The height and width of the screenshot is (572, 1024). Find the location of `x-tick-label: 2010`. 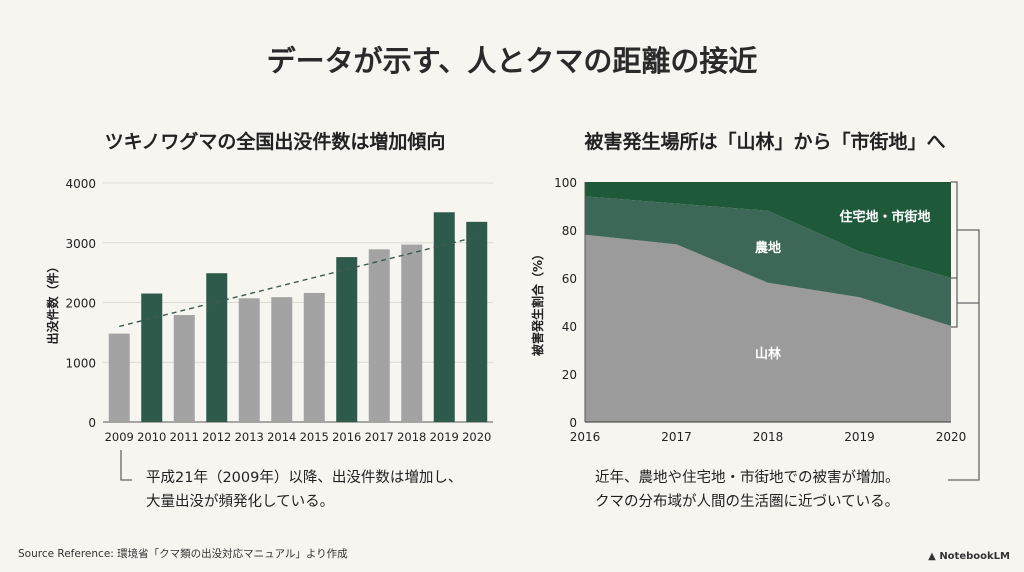

x-tick-label: 2010 is located at coordinates (151, 437).